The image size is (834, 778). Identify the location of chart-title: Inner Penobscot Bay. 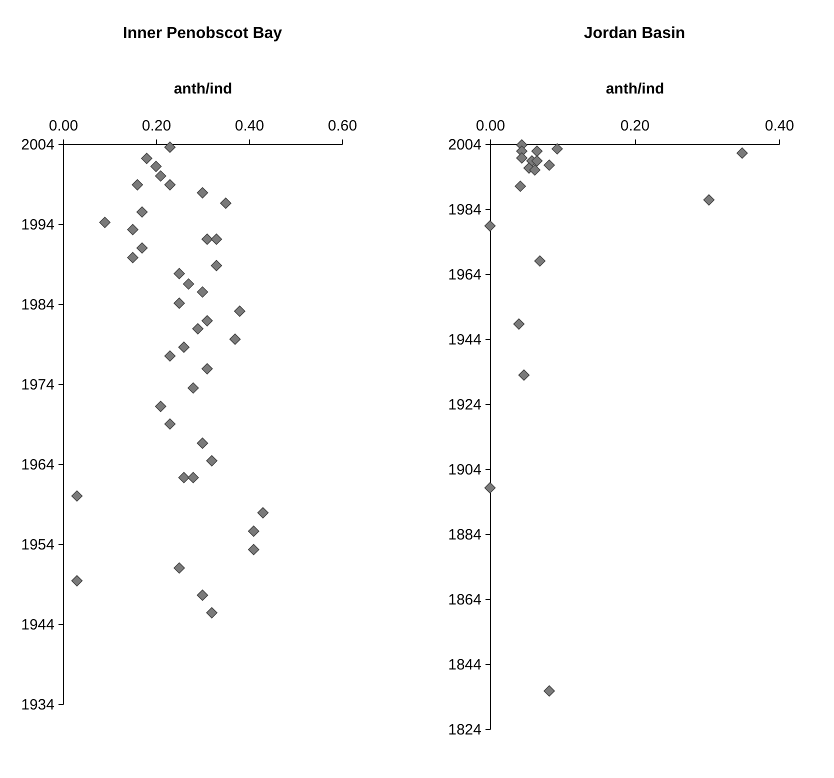
(202, 33).